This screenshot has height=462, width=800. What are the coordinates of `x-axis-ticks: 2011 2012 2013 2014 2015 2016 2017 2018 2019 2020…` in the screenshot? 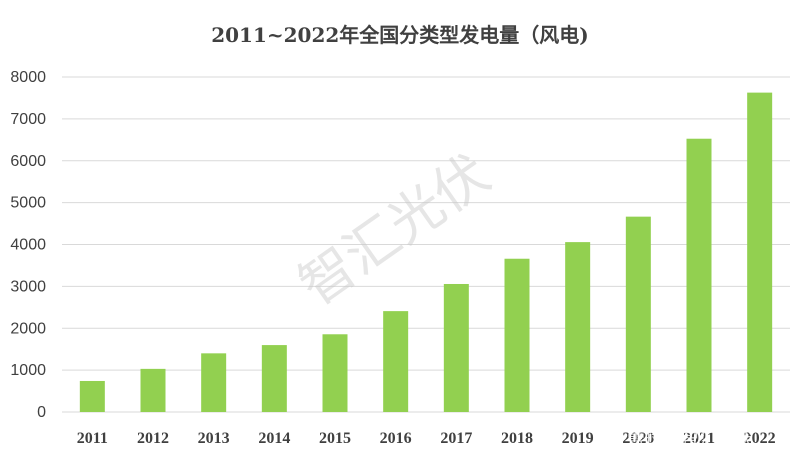 It's located at (426, 438).